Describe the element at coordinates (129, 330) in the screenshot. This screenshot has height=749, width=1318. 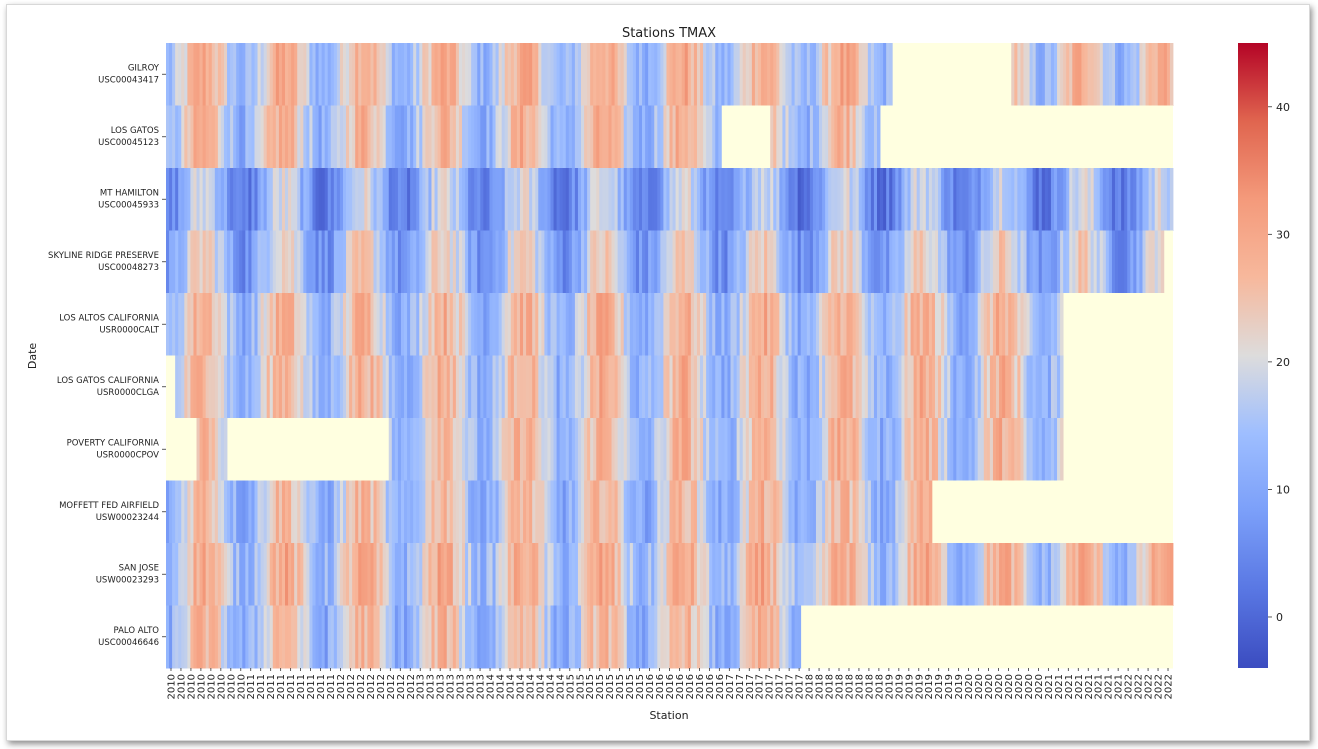
I see `station-id-label: USR0000CALT` at that location.